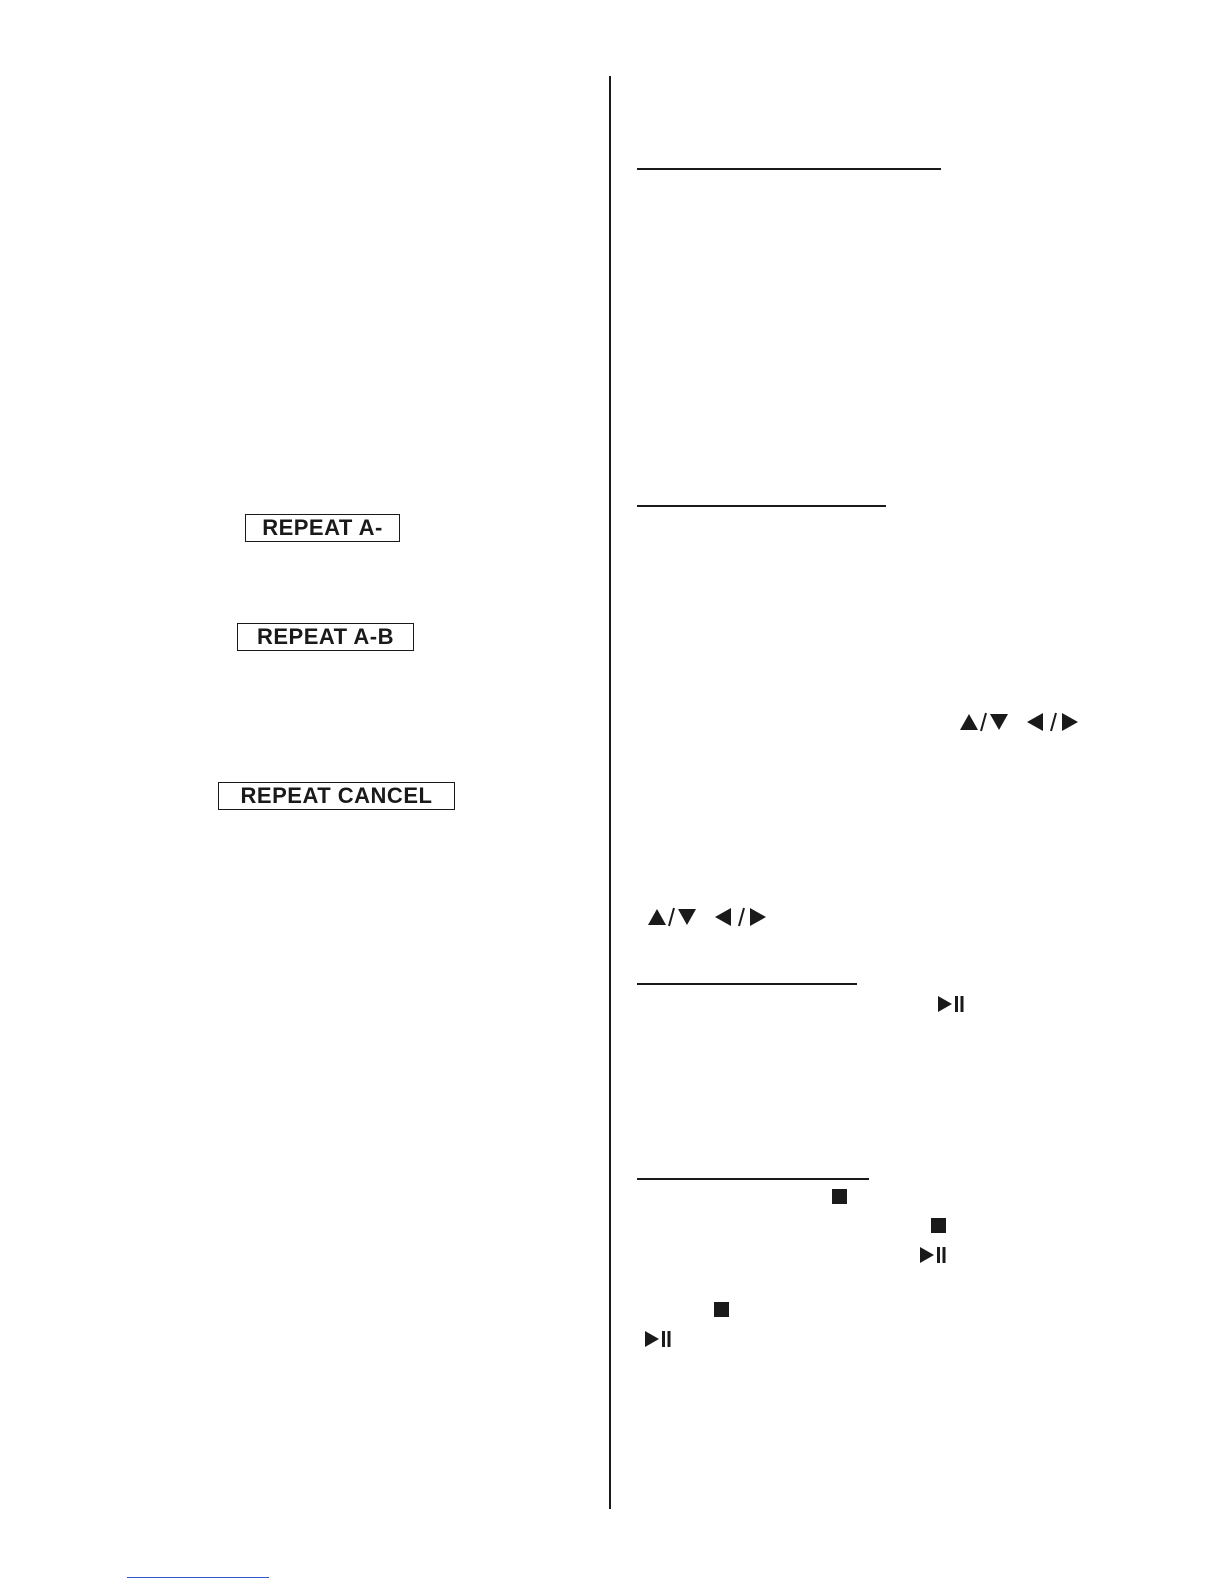 The height and width of the screenshot is (1585, 1225). Describe the element at coordinates (336, 796) in the screenshot. I see `repeat-cancel-badge: REPEAT CANCEL` at that location.